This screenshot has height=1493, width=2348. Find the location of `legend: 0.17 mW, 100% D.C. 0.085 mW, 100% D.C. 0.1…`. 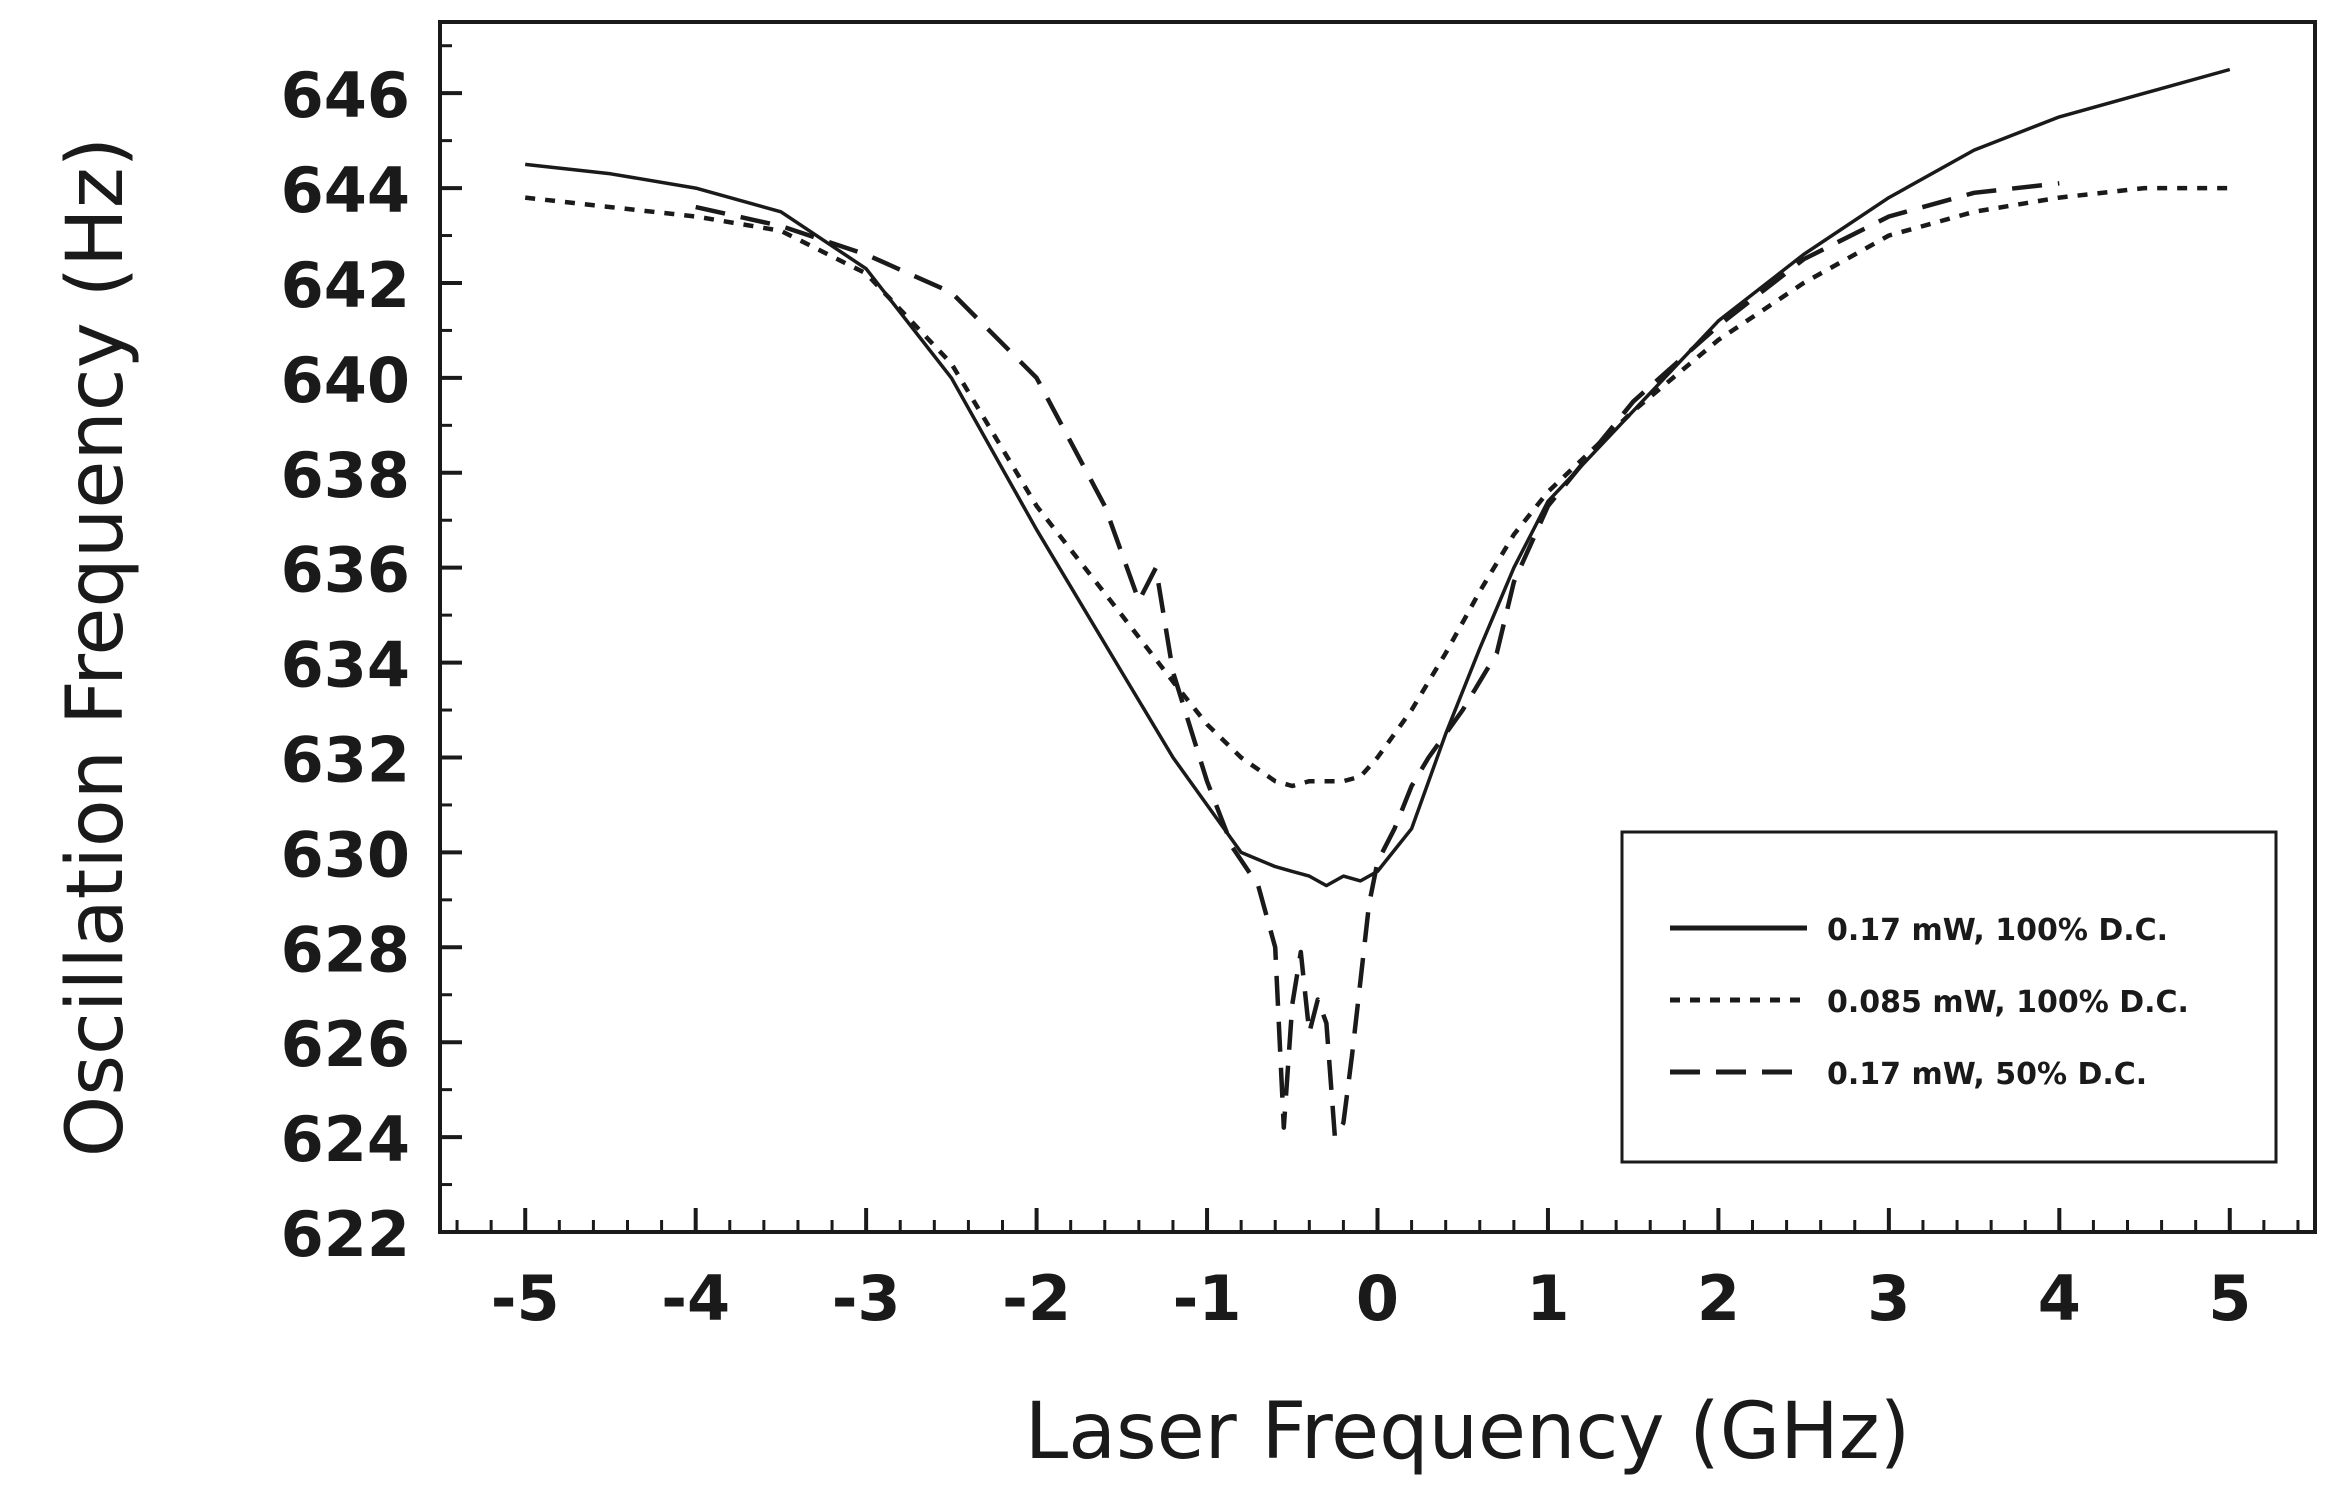

legend: 0.17 mW, 100% D.C. 0.085 mW, 100% D.C. 0.1… is located at coordinates (1949, 997).